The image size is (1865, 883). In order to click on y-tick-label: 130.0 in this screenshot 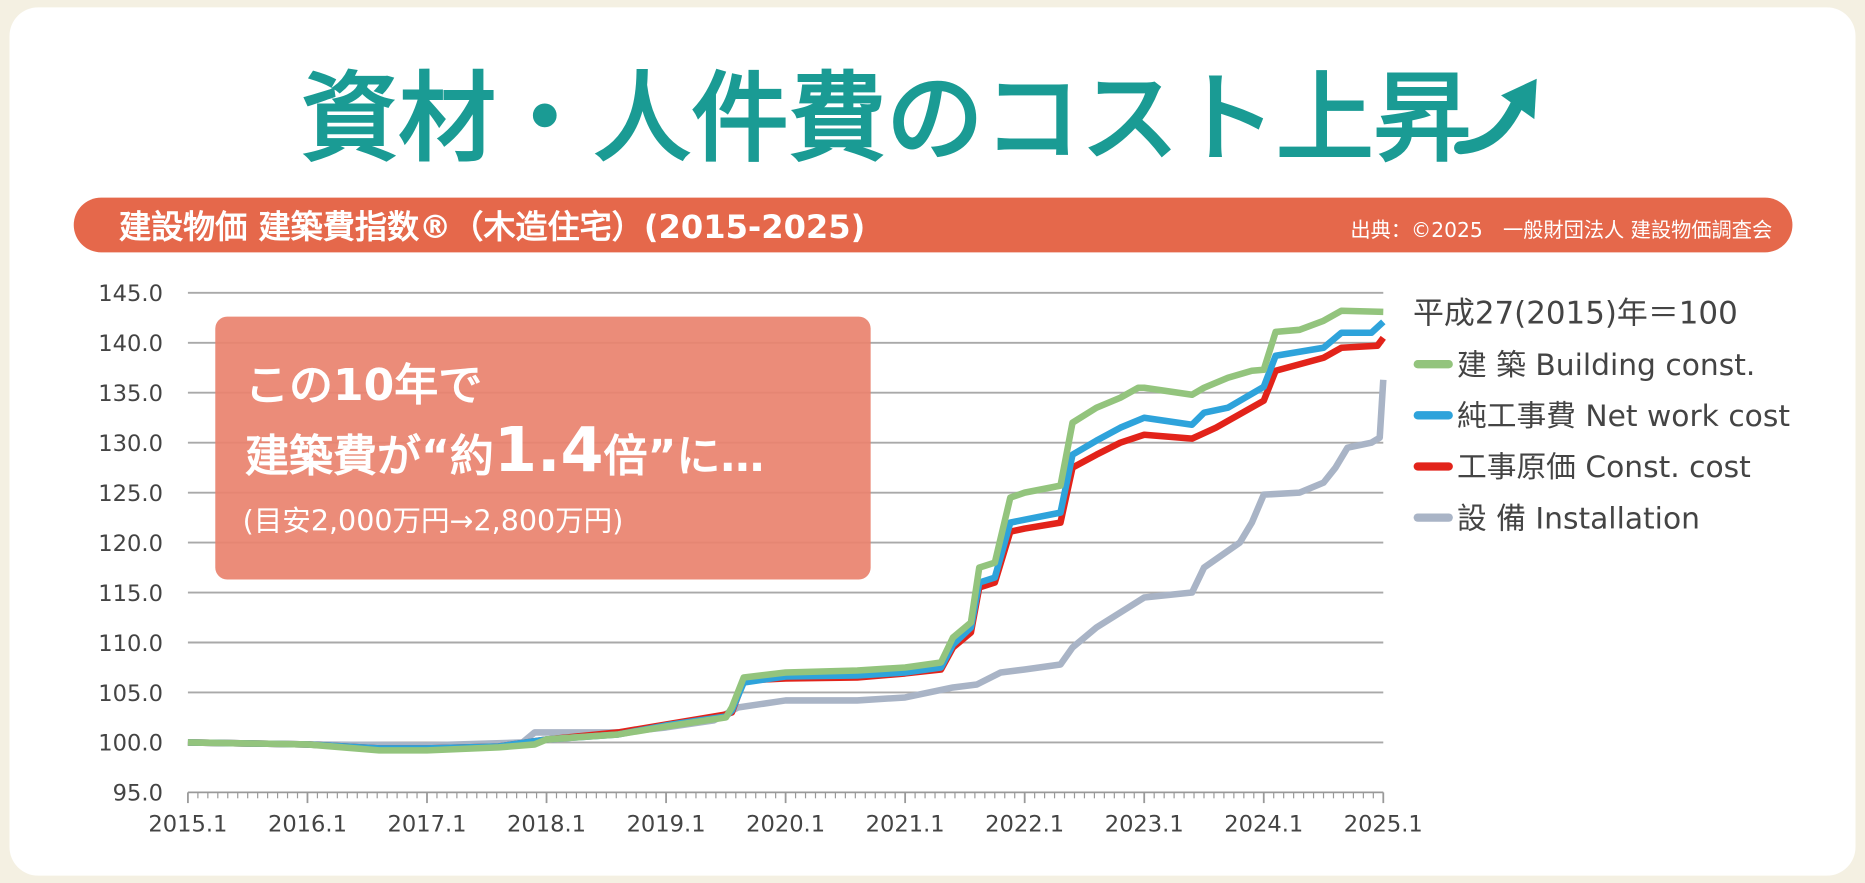, I will do `click(130, 444)`.